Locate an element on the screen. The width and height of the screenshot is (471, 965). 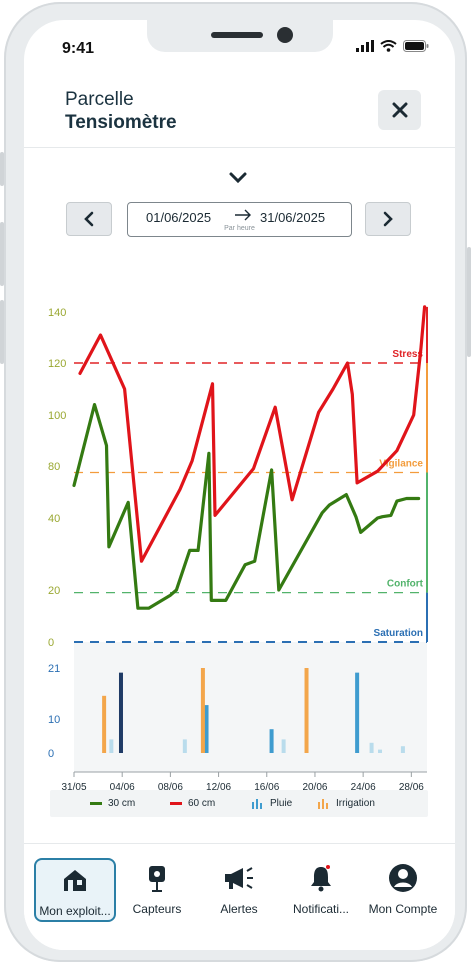
y-tick-label: 20 is located at coordinates (54, 591).